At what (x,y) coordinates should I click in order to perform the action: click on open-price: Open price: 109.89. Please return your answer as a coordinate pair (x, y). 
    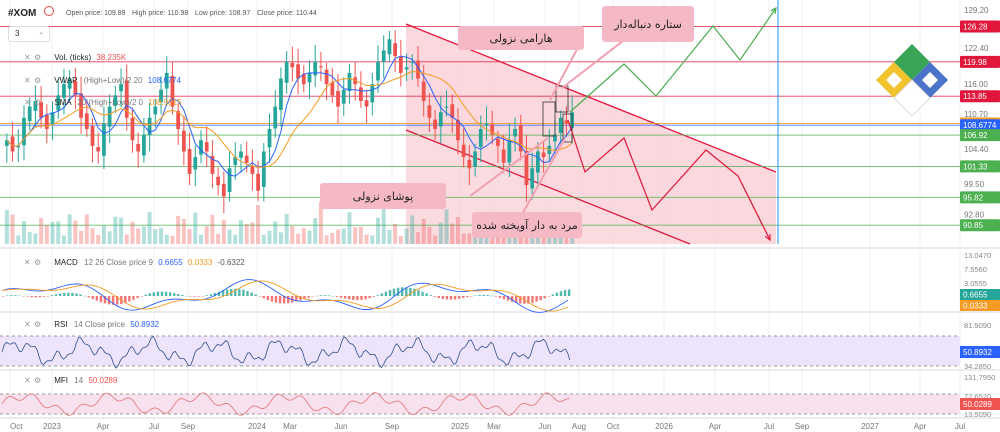
    Looking at the image, I should click on (96, 13).